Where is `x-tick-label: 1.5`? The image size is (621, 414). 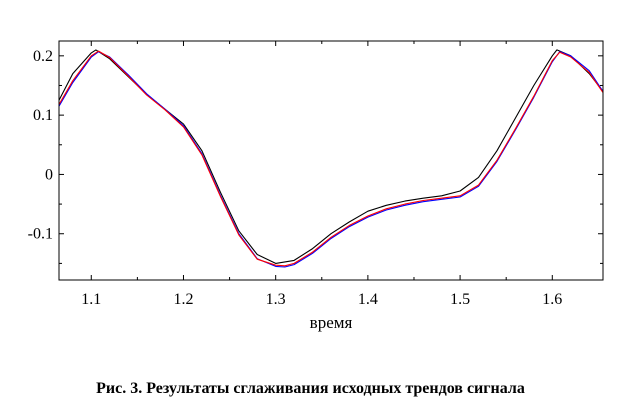
x-tick-label: 1.5 is located at coordinates (460, 299).